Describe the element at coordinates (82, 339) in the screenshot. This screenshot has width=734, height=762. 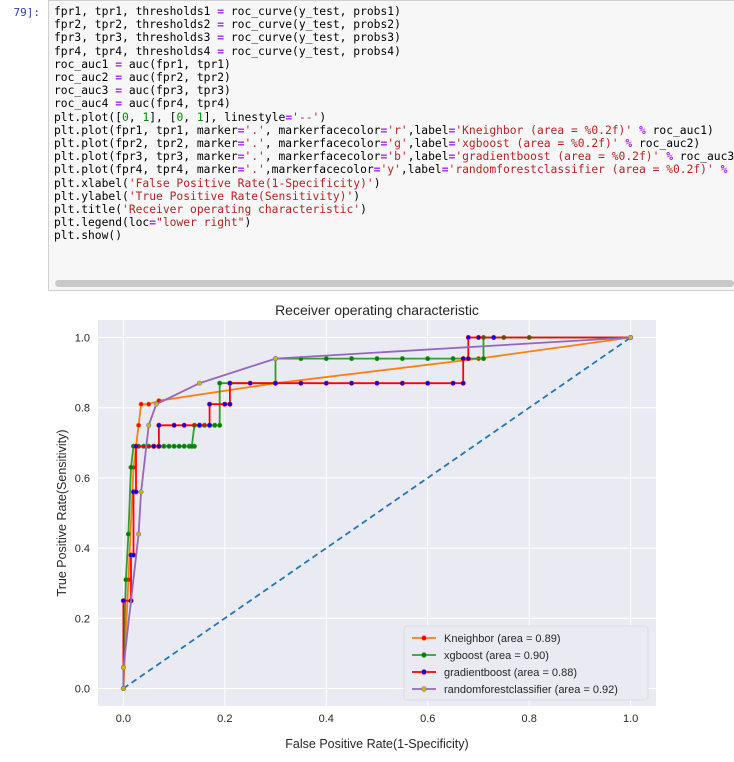
I see `y-tick-label: 1.0` at that location.